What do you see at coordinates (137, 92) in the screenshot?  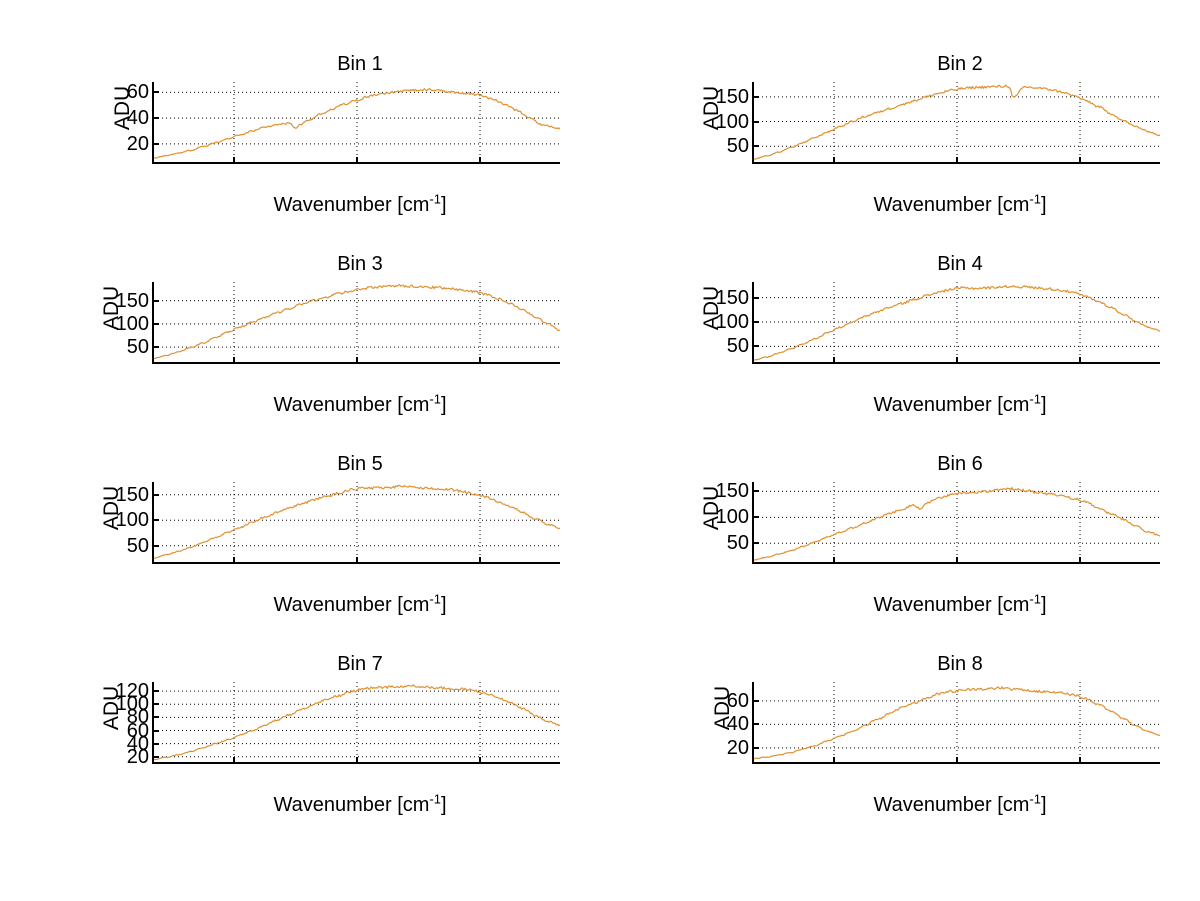 I see `y-tick-label: 60` at bounding box center [137, 92].